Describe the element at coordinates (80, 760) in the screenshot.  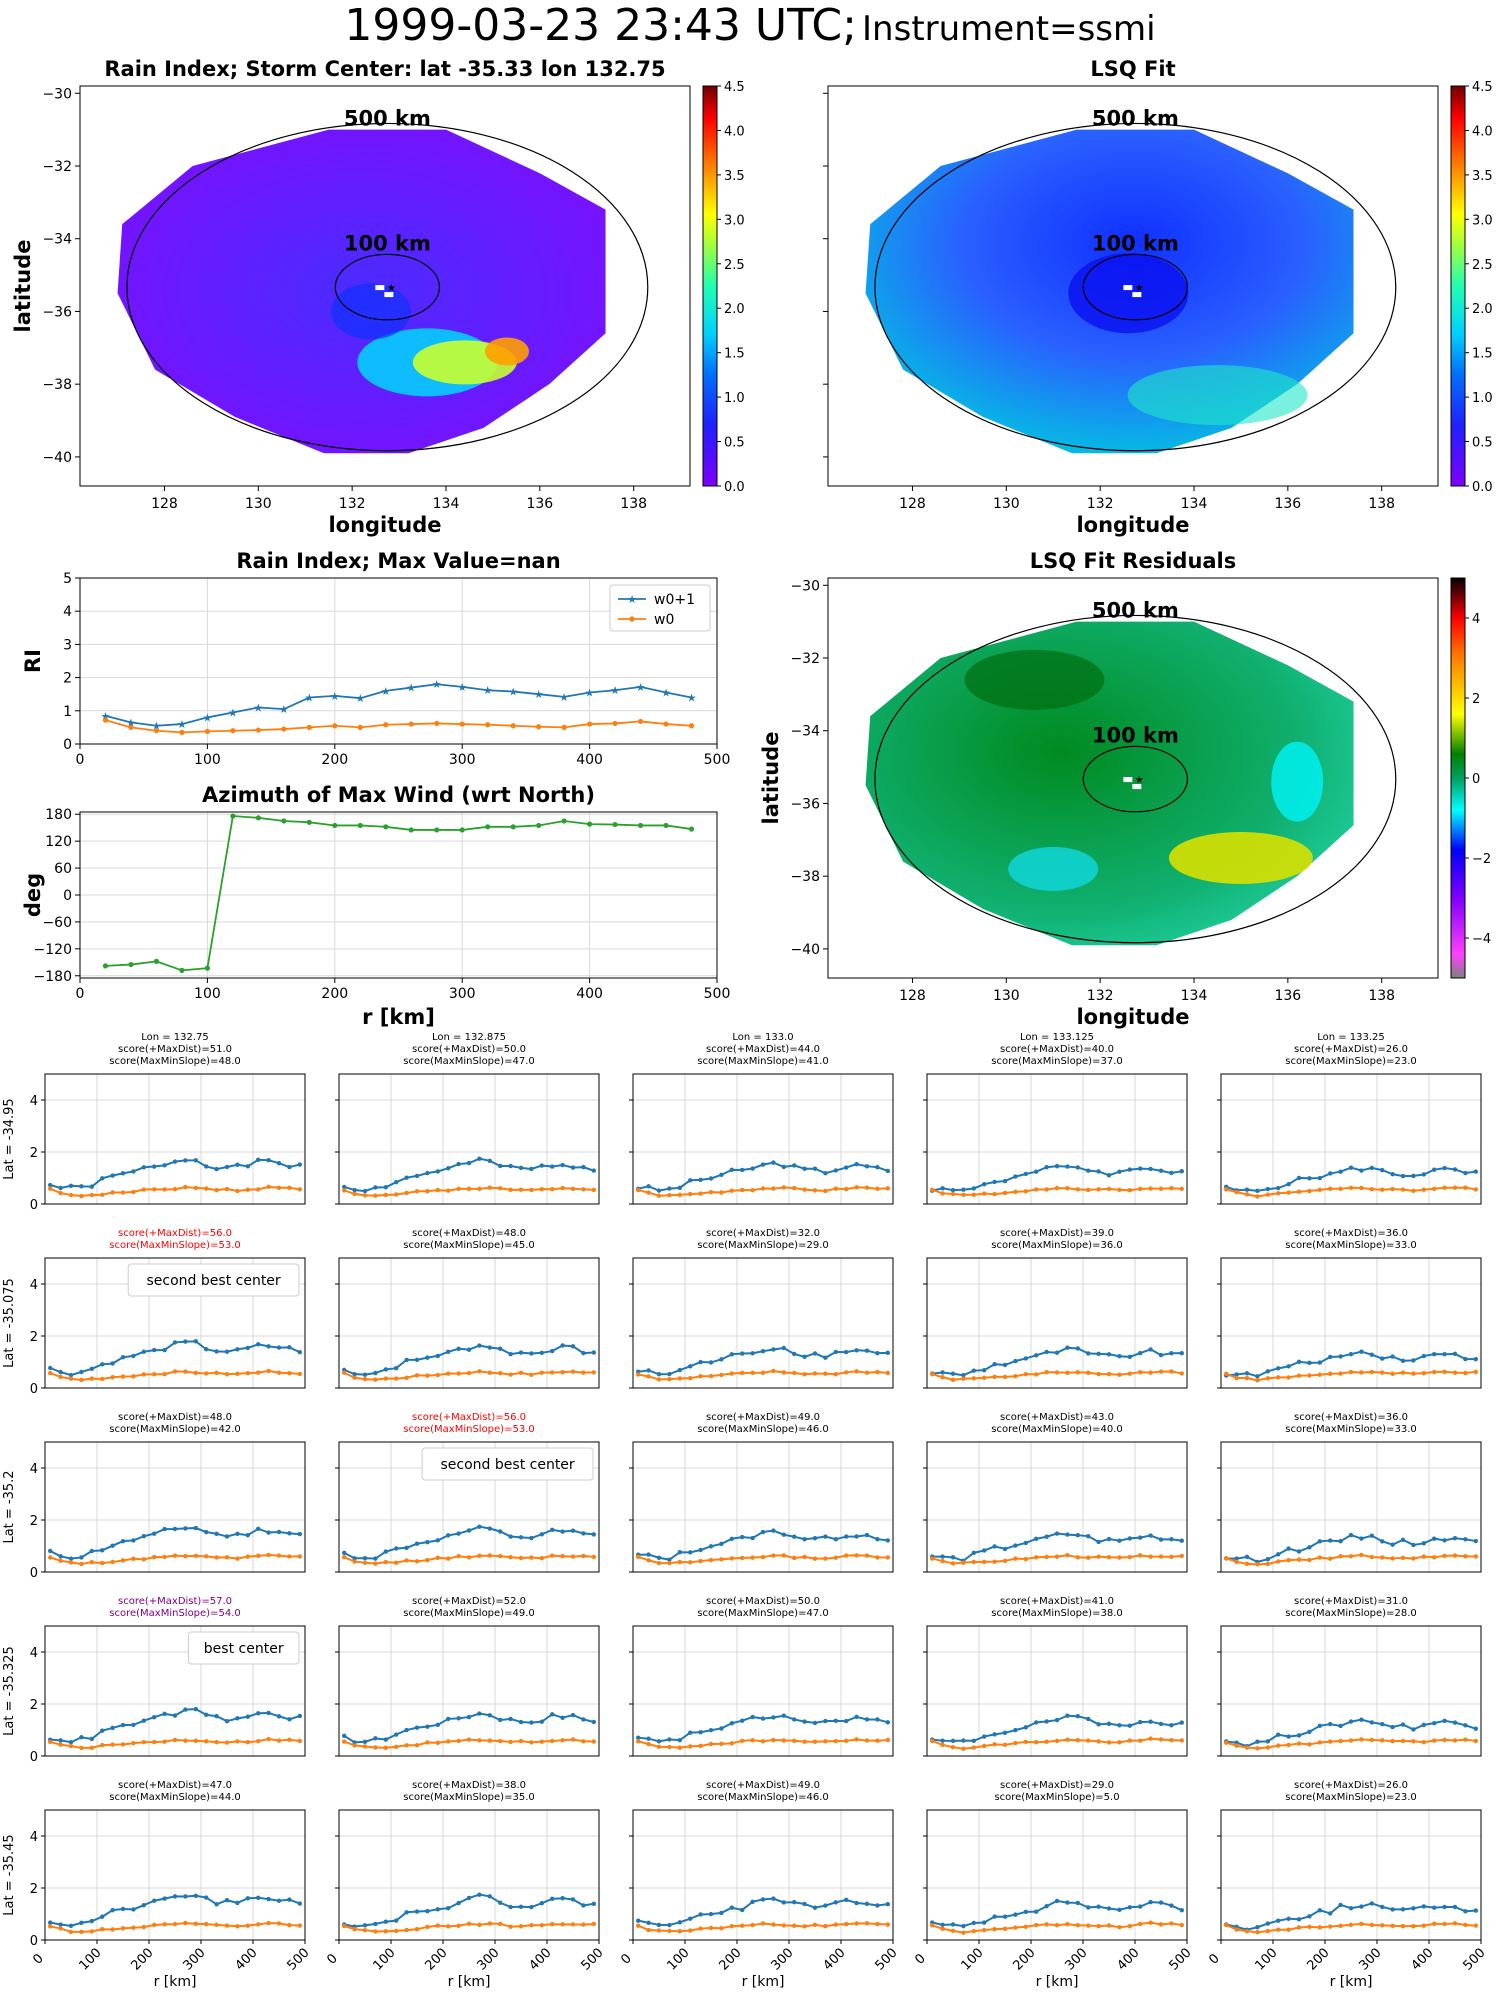
I see `ri-xtick-label: 0` at that location.